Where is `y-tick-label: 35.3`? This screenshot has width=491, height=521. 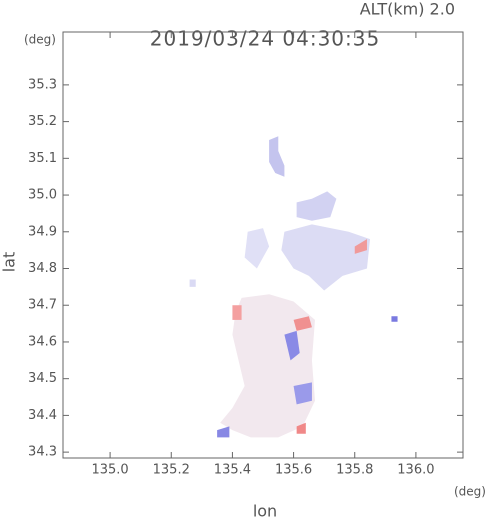
y-tick-label: 35.3 is located at coordinates (42, 84).